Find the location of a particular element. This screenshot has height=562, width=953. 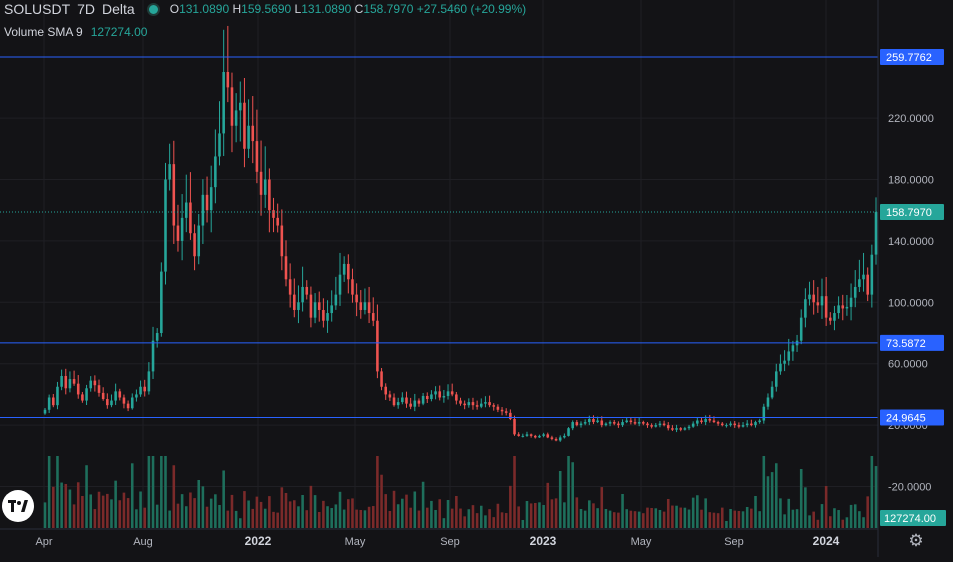

change-value: +27.5460 (+20.99%) is located at coordinates (471, 9).